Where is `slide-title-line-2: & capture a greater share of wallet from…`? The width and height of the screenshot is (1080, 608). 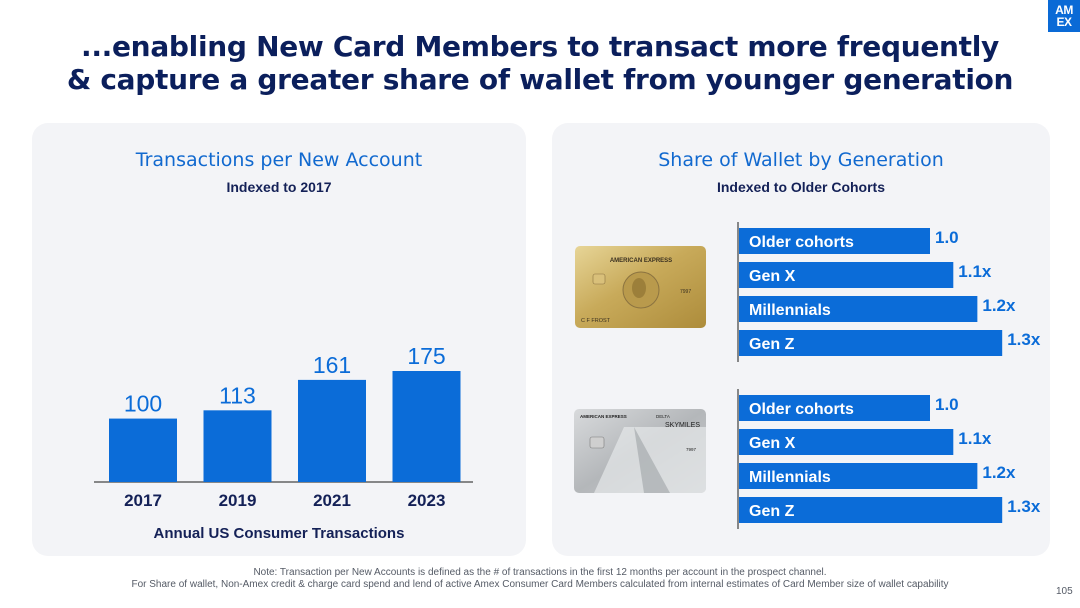
slide-title-line-2: & capture a greater share of wallet from… is located at coordinates (540, 79).